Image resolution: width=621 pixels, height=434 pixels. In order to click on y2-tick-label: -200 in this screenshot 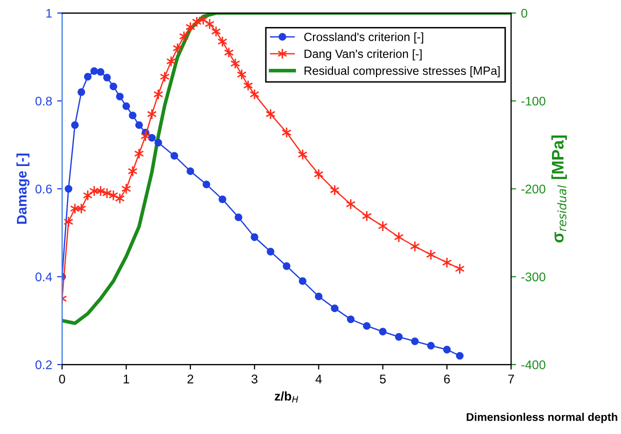, I will do `click(533, 189)`.